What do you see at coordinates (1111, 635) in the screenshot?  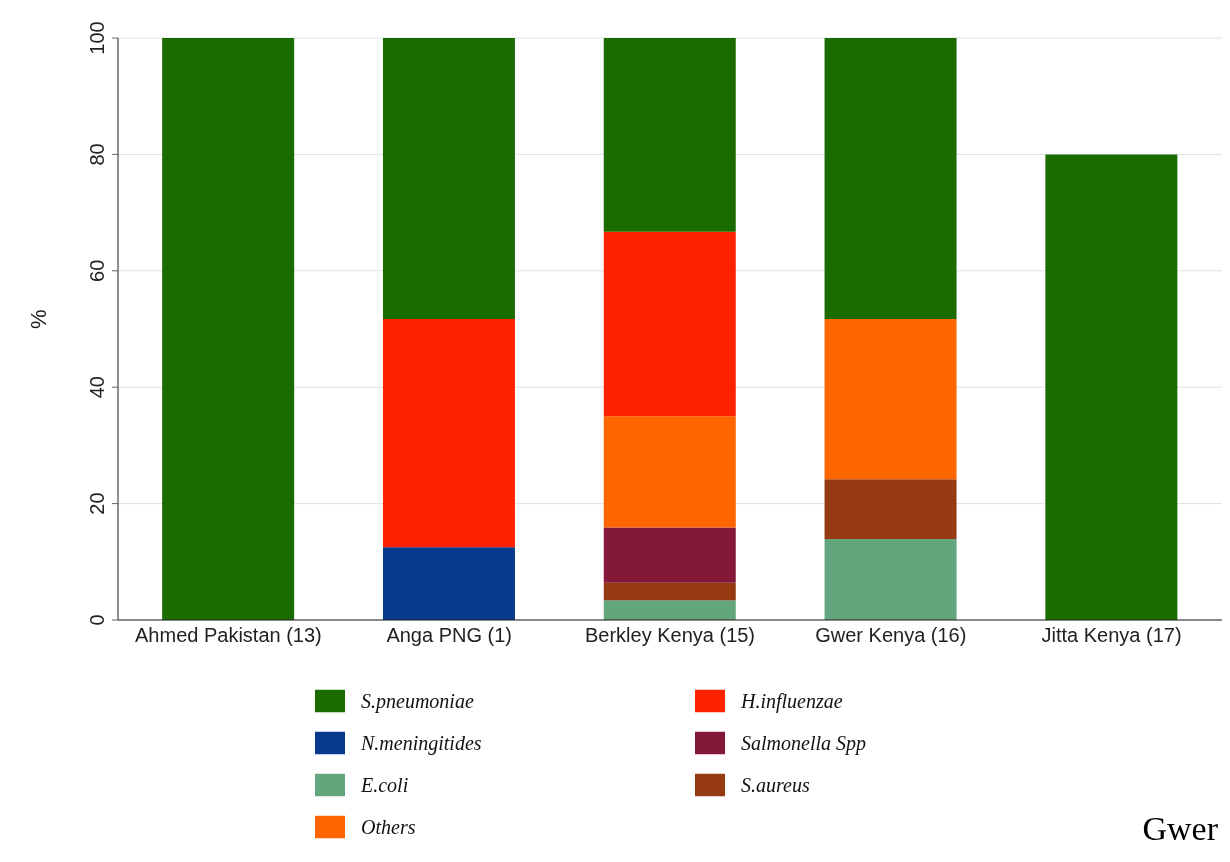 I see `x-tick-label: Jitta Kenya (17)` at bounding box center [1111, 635].